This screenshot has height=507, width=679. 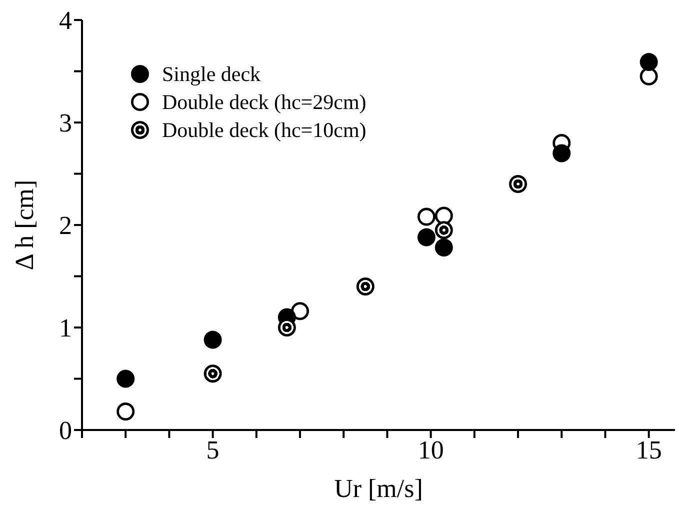 What do you see at coordinates (213, 449) in the screenshot?
I see `x-tick-label: 5` at bounding box center [213, 449].